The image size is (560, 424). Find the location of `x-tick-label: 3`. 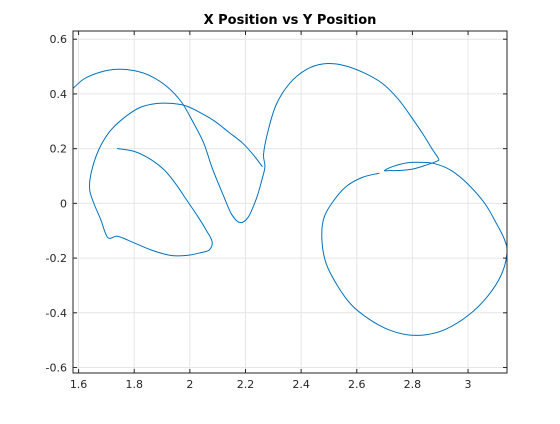

x-tick-label: 3 is located at coordinates (468, 384).